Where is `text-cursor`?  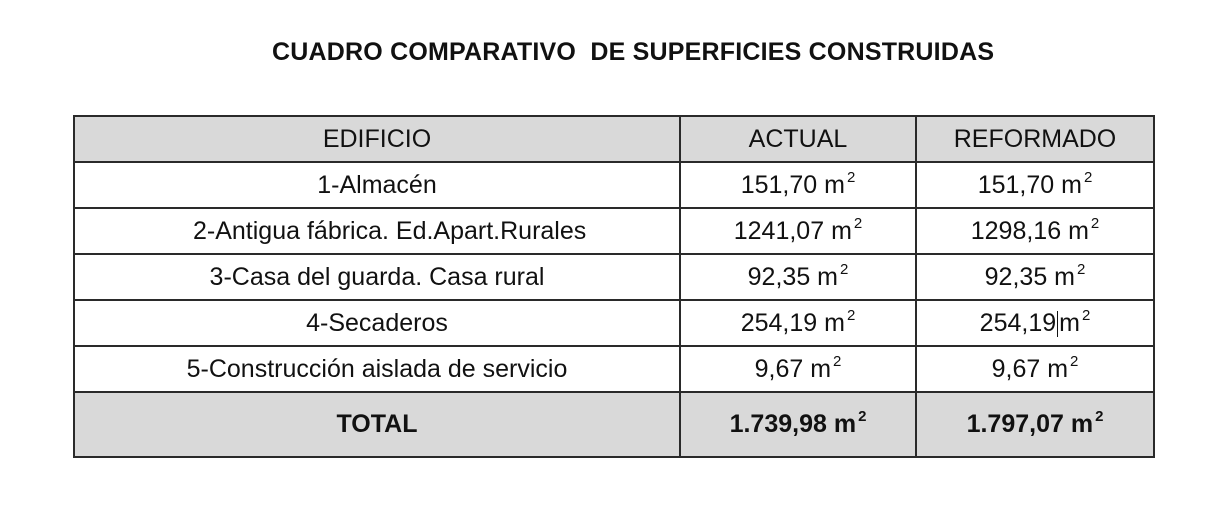
text-cursor is located at coordinates (1058, 323).